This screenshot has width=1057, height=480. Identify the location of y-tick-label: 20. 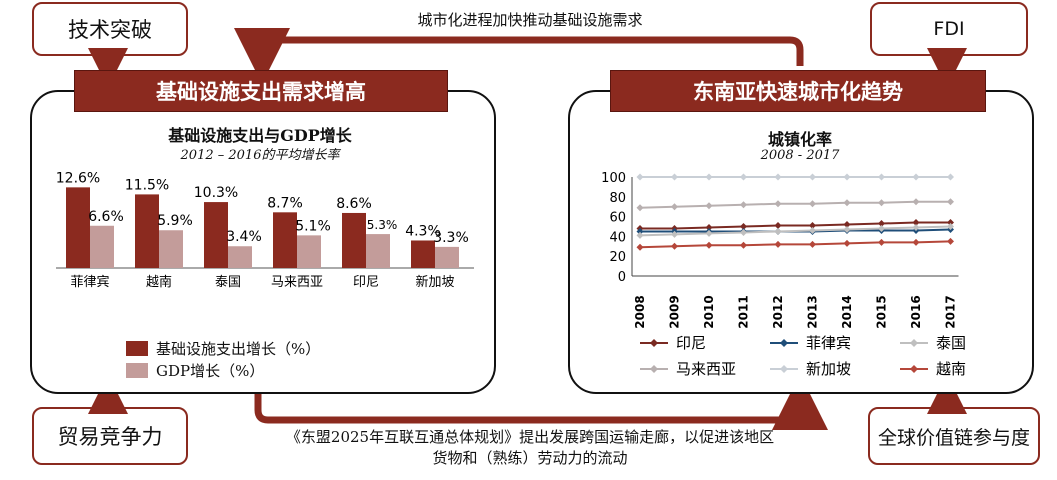
(617, 257).